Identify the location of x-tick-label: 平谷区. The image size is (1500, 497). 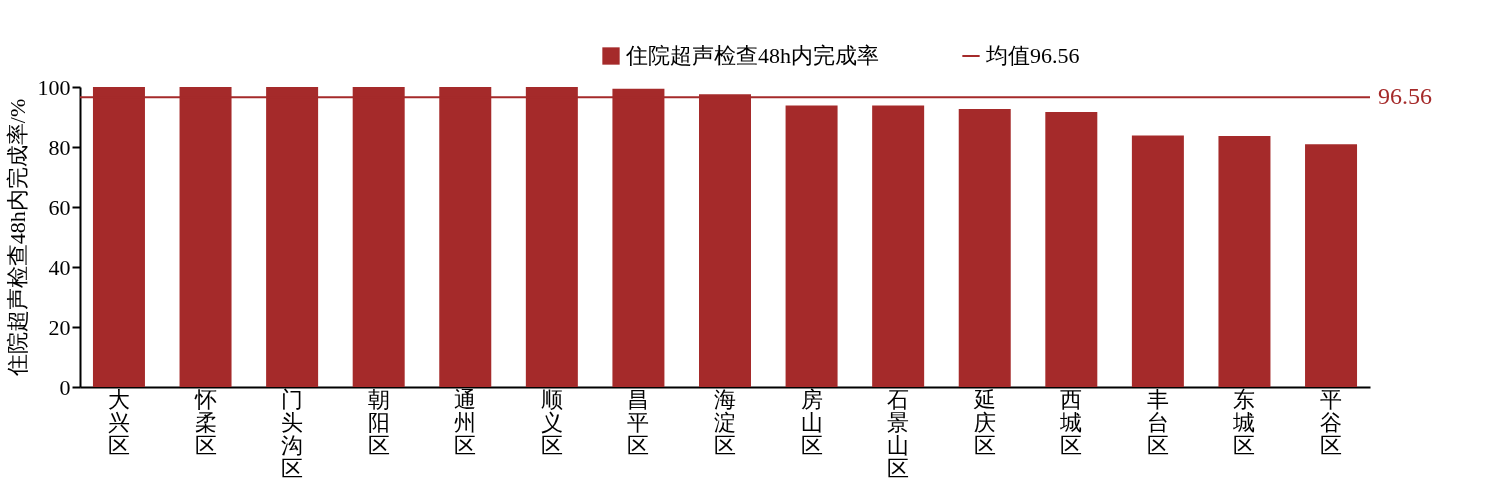
(1331, 422).